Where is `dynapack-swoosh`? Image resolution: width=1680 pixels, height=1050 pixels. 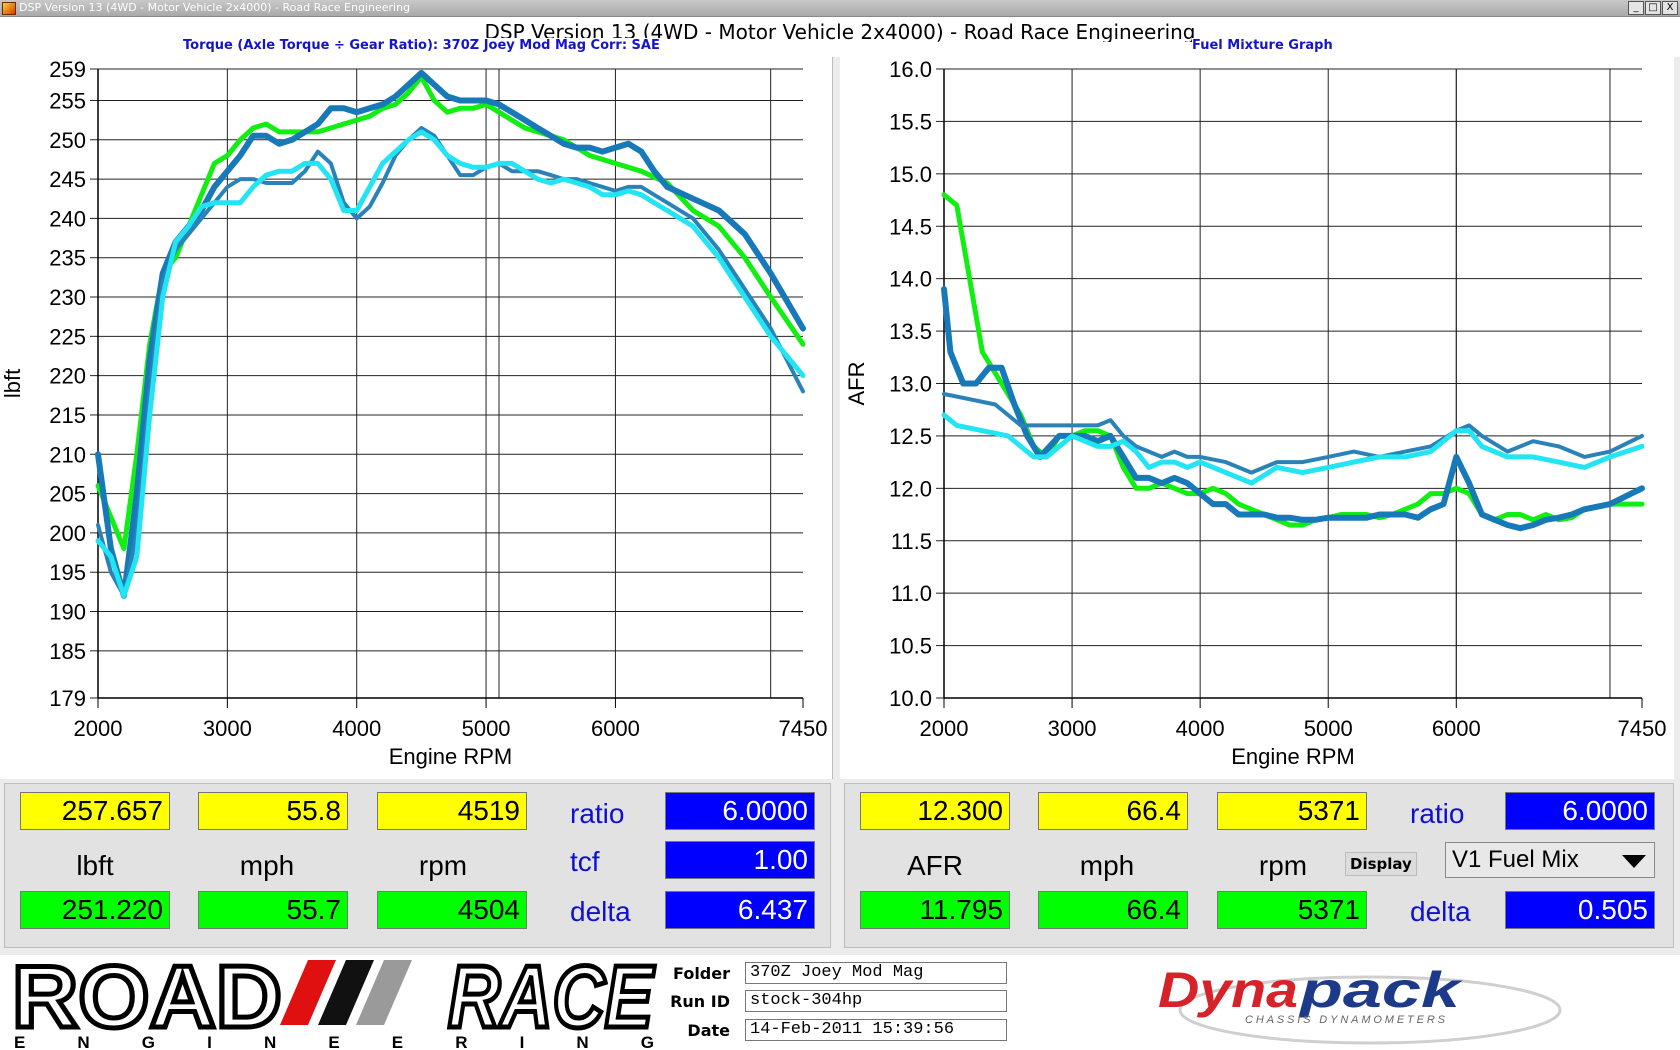 dynapack-swoosh is located at coordinates (1370, 1010).